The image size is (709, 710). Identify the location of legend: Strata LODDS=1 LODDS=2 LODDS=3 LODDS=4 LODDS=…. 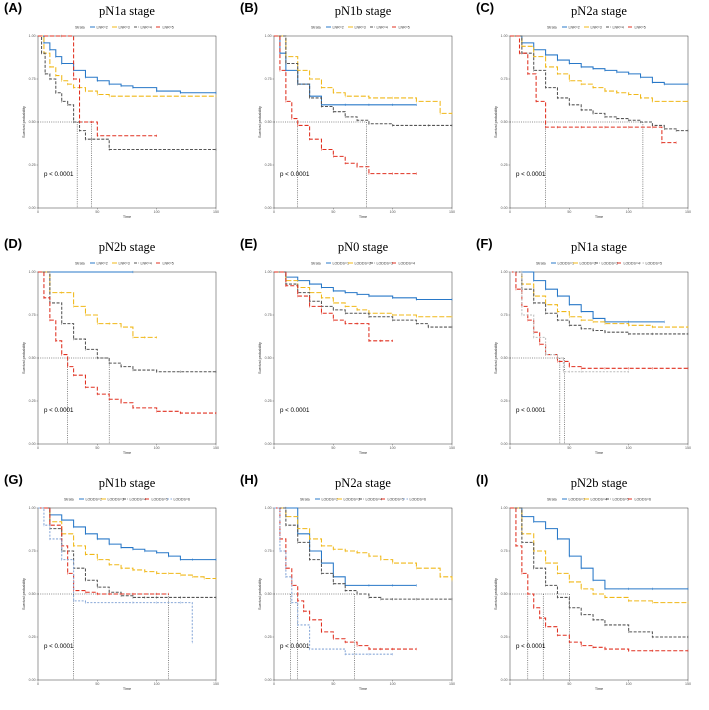
(599, 263).